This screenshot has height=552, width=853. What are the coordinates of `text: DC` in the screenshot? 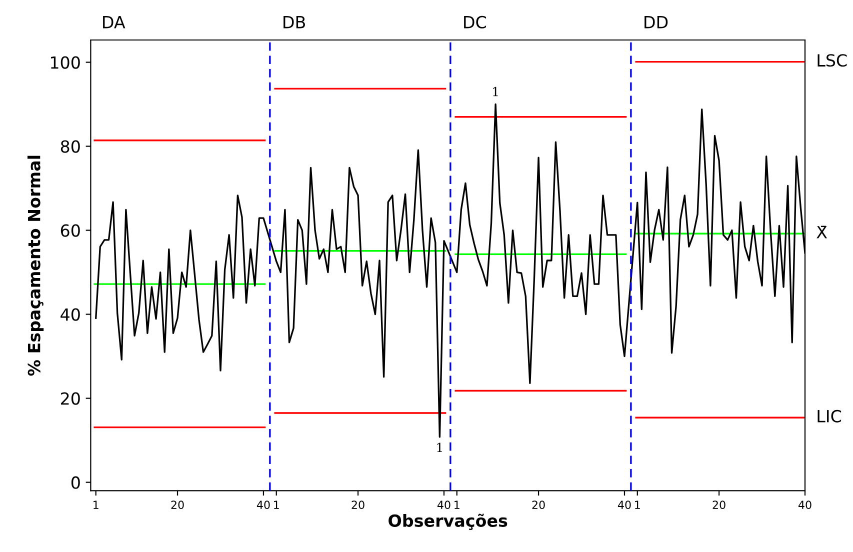 It's located at (475, 22).